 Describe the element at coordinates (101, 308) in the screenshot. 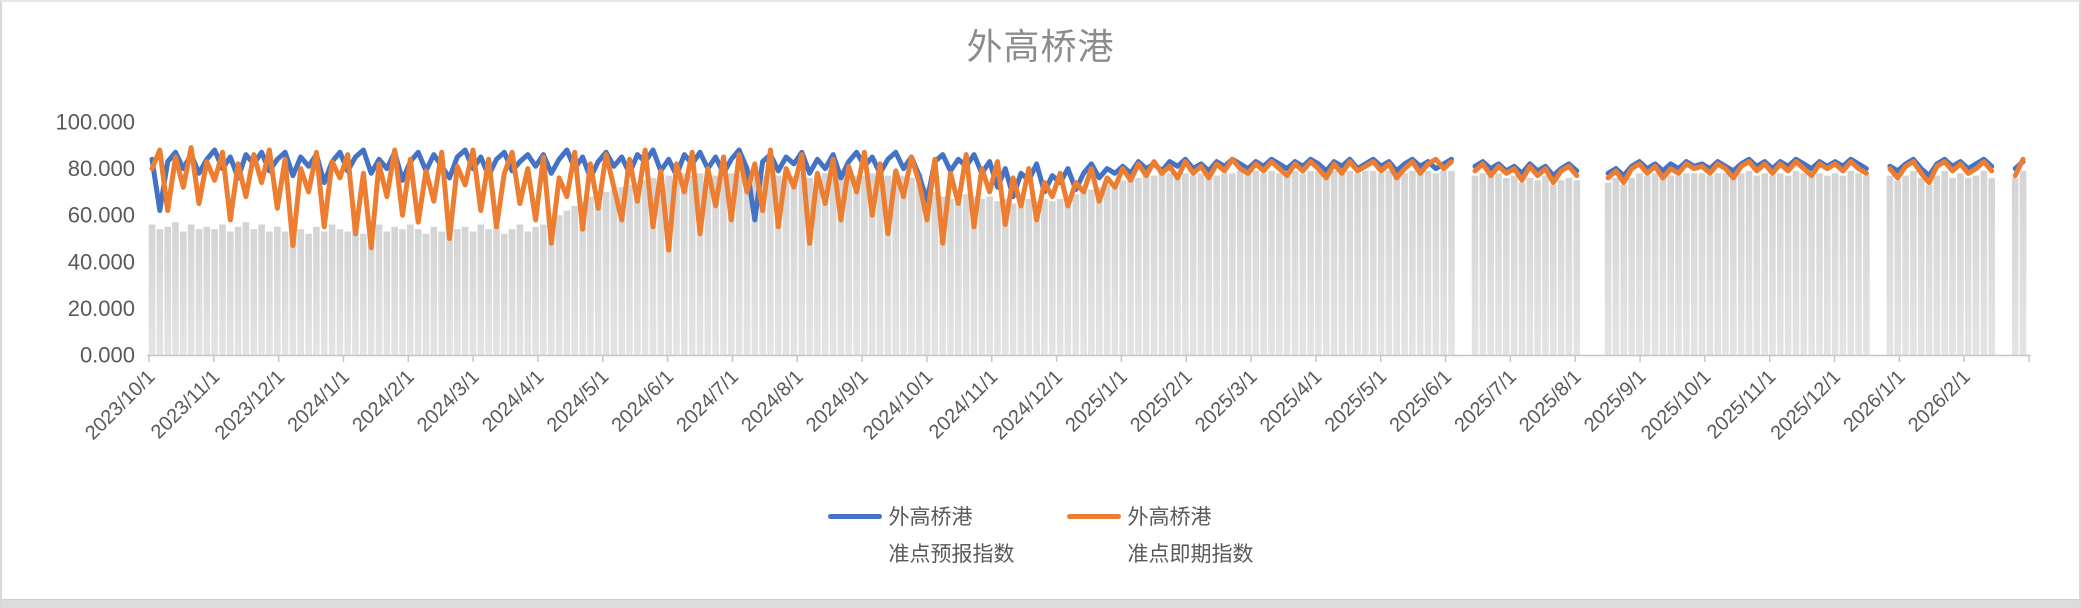

I see `y-tick-label: 20.000` at that location.